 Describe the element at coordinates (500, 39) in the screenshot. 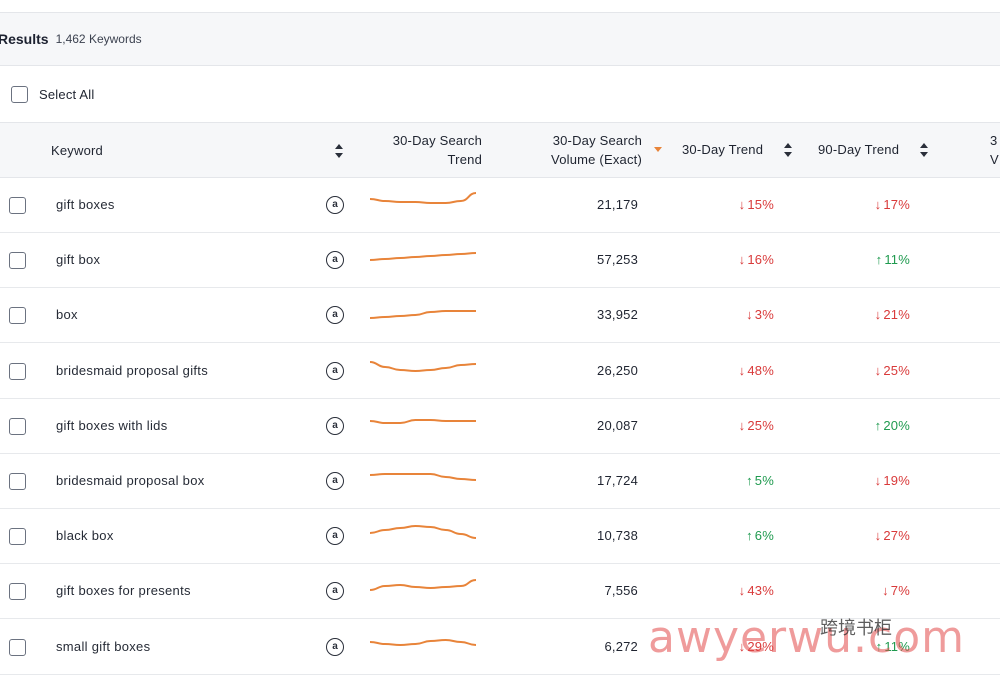

I see `results-bar: Results 1,462 Keywords` at that location.